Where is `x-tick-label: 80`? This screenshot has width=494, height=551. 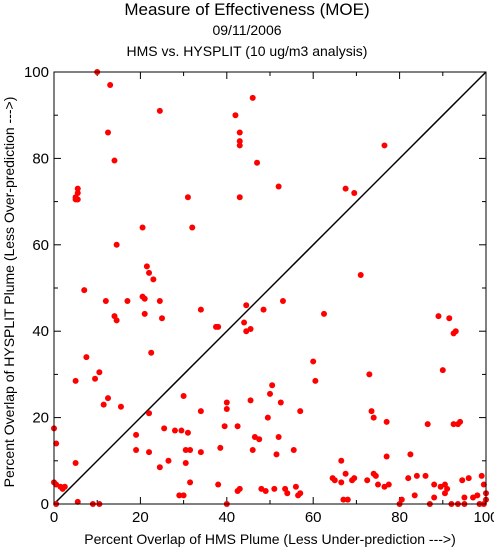 x-tick-label: 80 is located at coordinates (399, 517).